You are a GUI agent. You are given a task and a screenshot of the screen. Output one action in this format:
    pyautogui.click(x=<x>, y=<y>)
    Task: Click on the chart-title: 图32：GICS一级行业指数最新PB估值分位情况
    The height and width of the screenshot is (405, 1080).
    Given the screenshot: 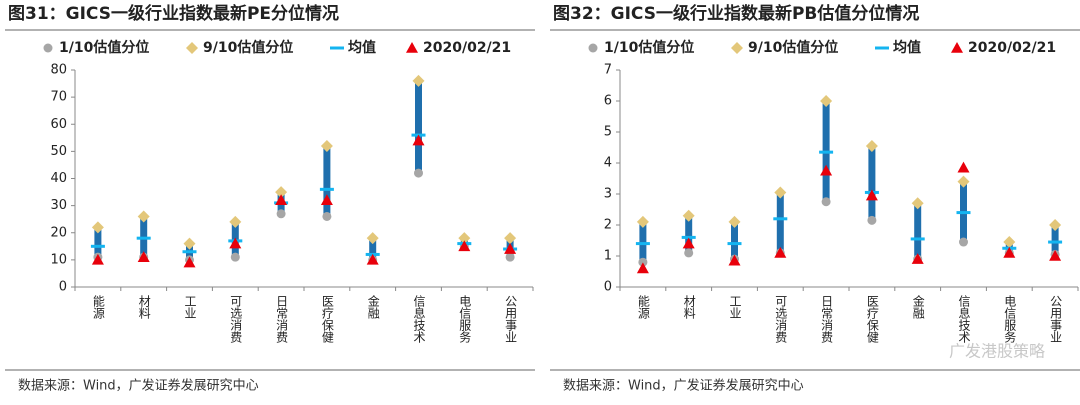 What is the action you would take?
    pyautogui.click(x=736, y=13)
    